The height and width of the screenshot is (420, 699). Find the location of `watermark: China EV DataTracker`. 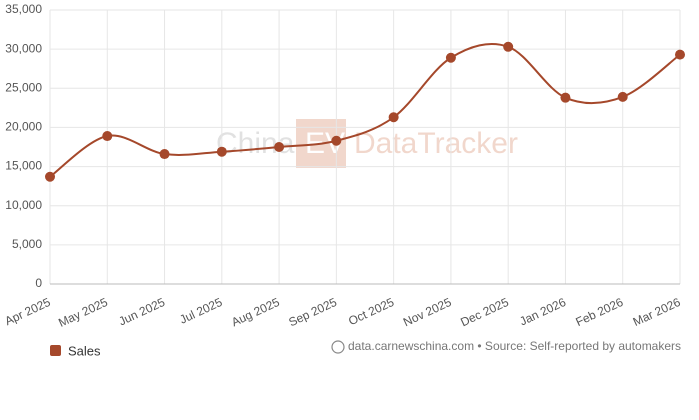

watermark: China EV DataTracker is located at coordinates (367, 143).